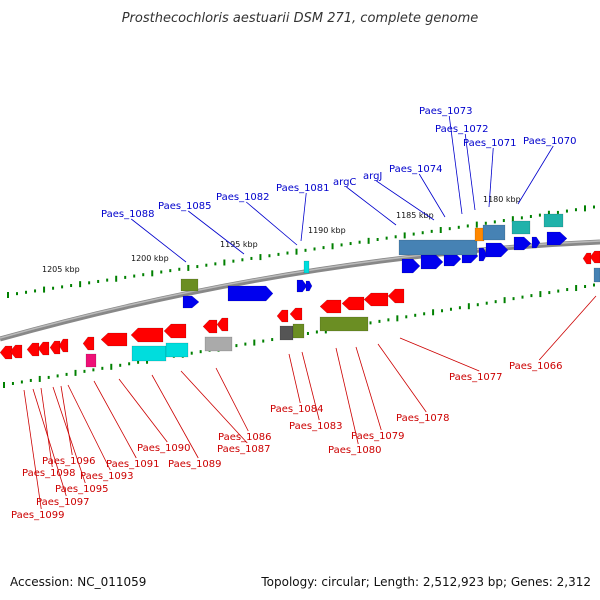 The image size is (600, 600). I want to click on gene-label: Paes_1083, so click(316, 426).